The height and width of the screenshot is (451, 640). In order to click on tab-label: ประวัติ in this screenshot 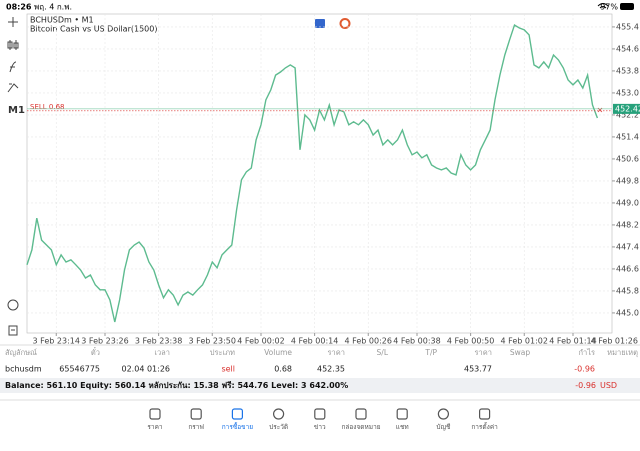, I will do `click(278, 427)`.